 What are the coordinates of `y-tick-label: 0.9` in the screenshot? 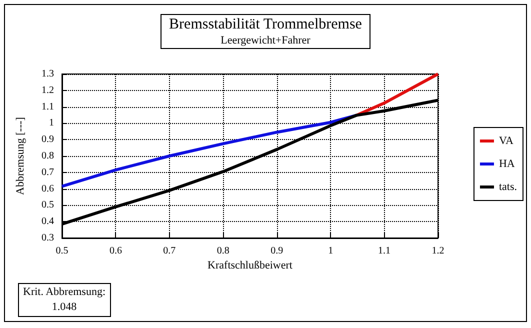 It's located at (48, 140).